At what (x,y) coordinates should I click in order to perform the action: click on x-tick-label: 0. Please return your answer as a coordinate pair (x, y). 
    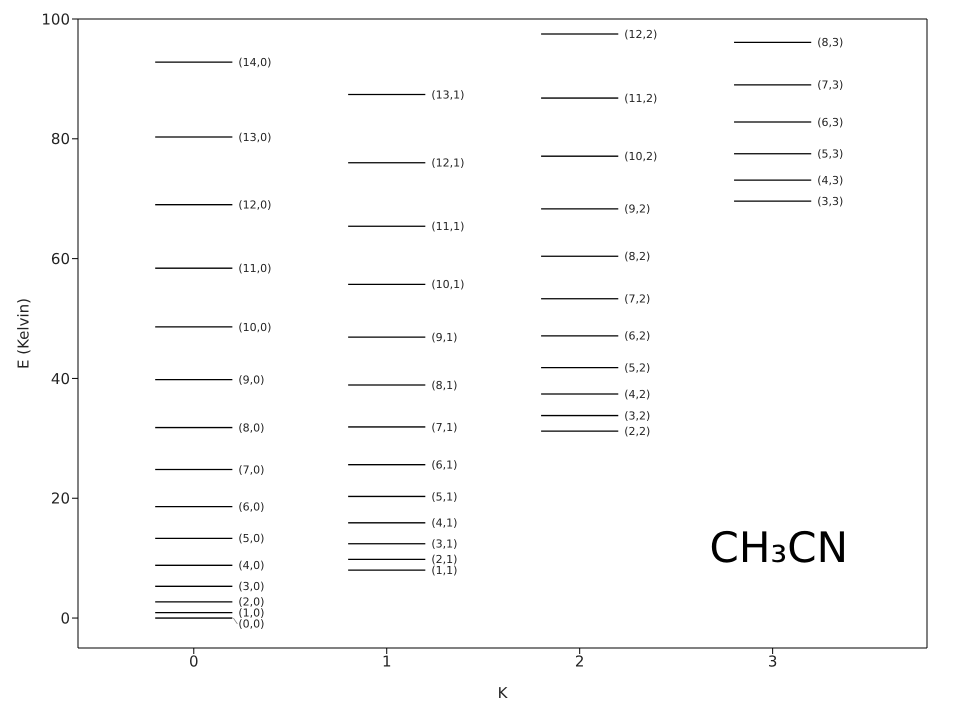
    Looking at the image, I should click on (194, 661).